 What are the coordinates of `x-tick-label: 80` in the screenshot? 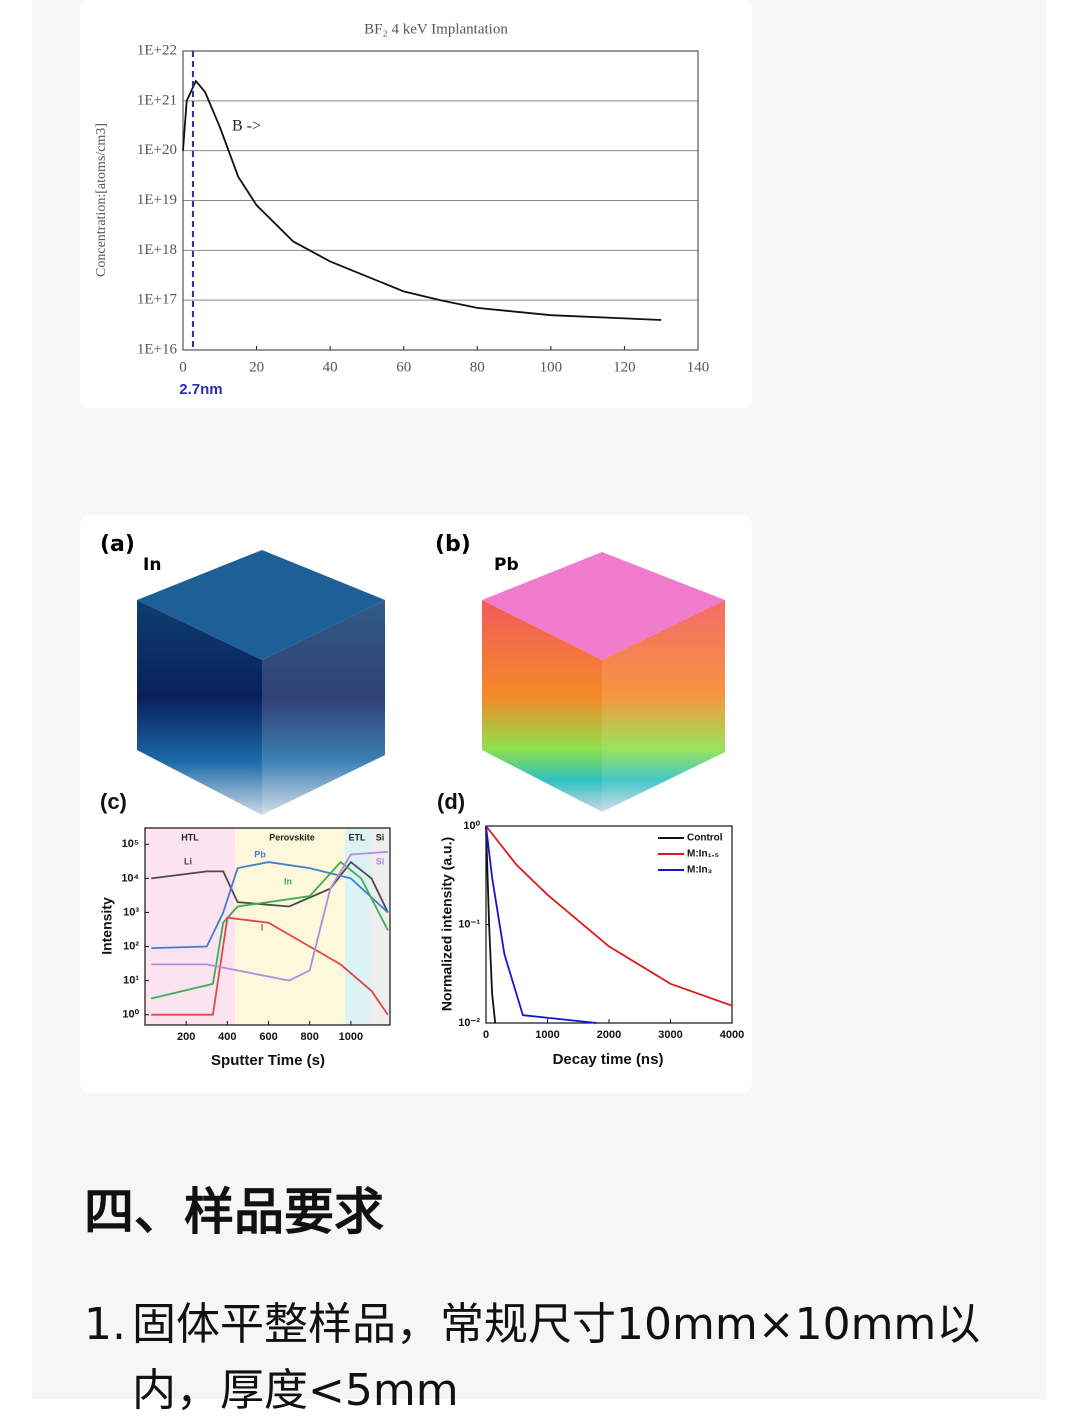 It's located at (477, 367).